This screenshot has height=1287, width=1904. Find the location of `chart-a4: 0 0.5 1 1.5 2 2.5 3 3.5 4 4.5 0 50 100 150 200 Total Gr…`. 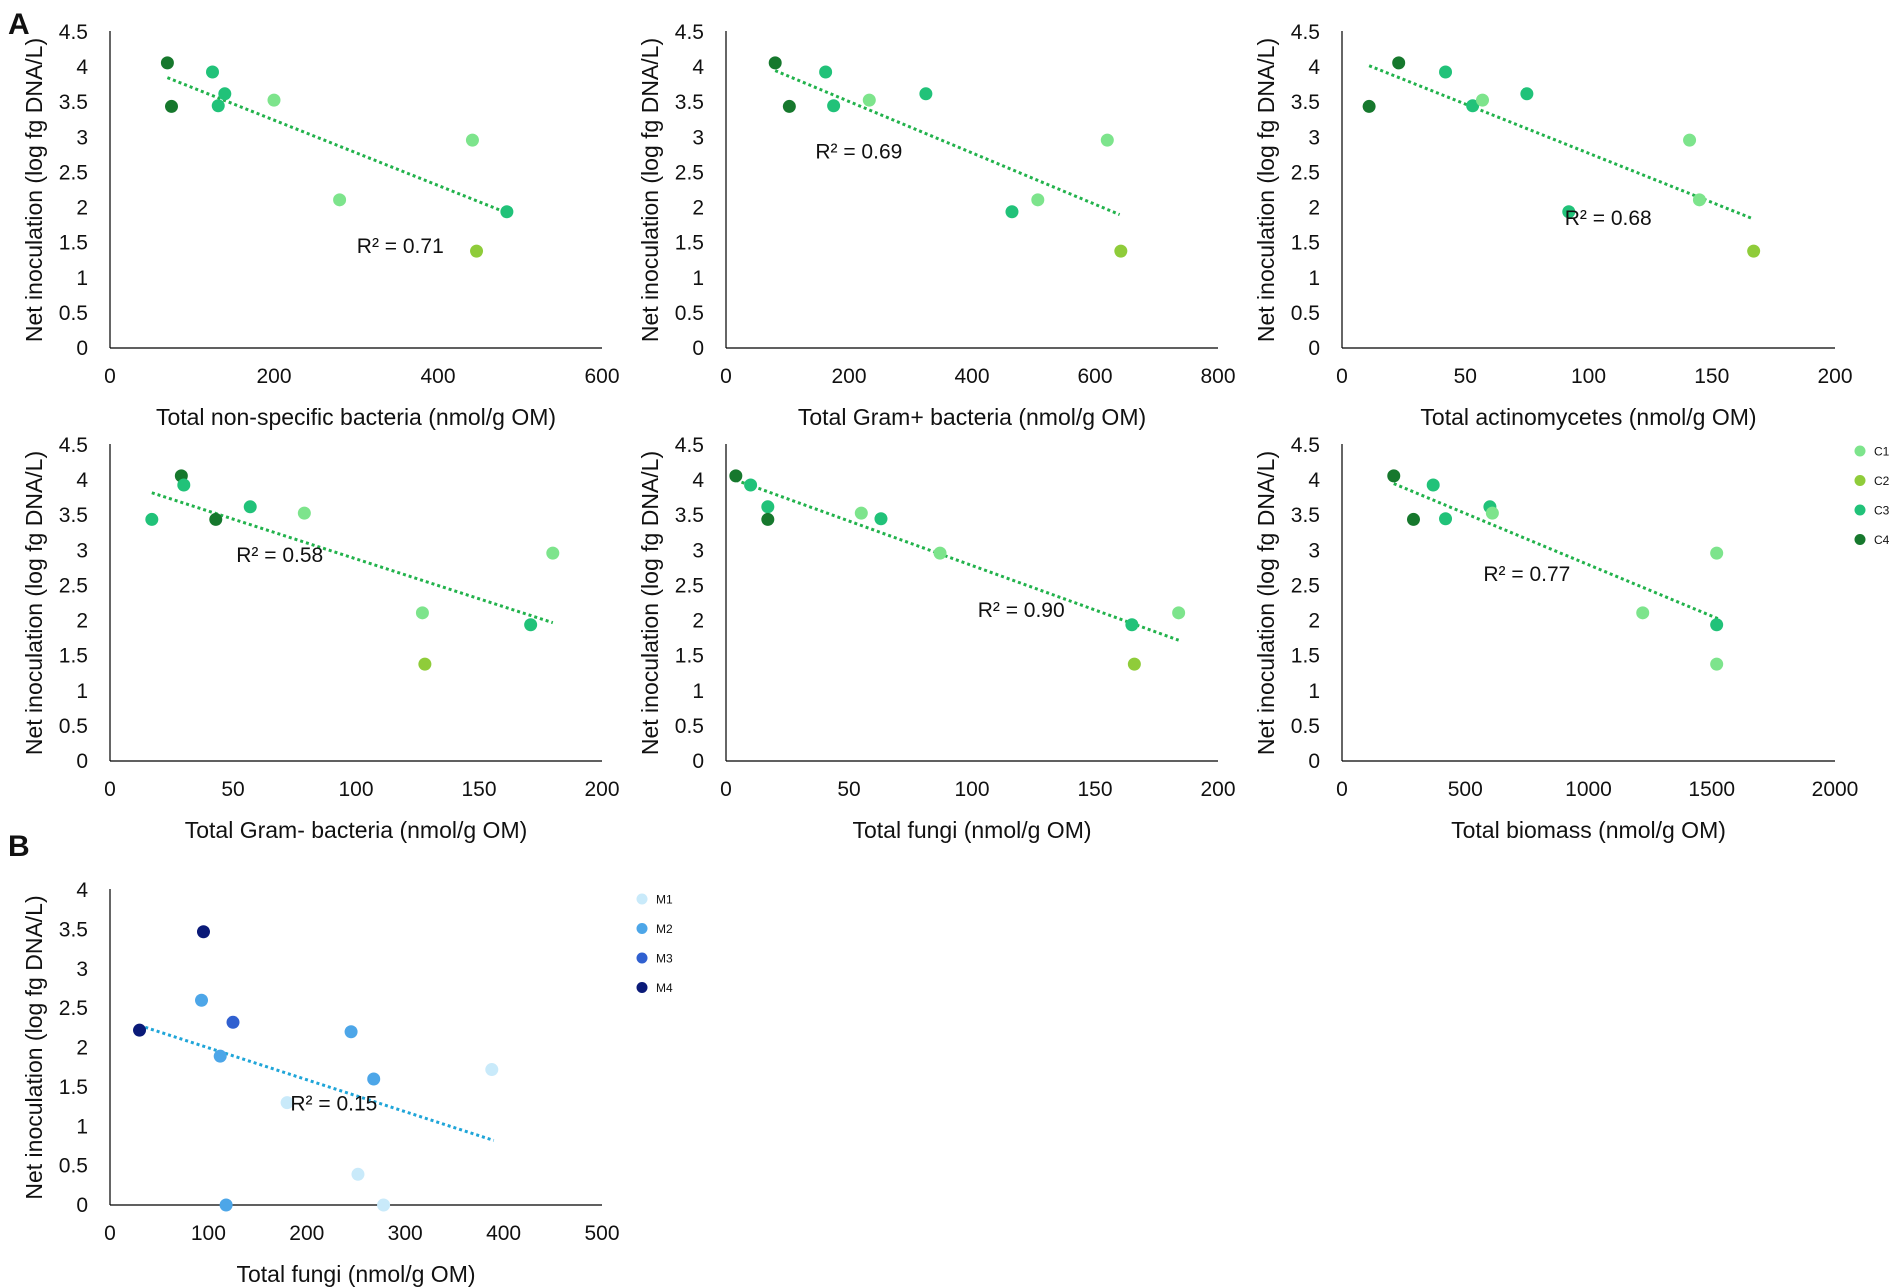

chart-a4: 0 0.5 1 1.5 2 2.5 3 3.5 4 4.5 0 50 100 150 200 Total Gr… is located at coordinates (320, 638).